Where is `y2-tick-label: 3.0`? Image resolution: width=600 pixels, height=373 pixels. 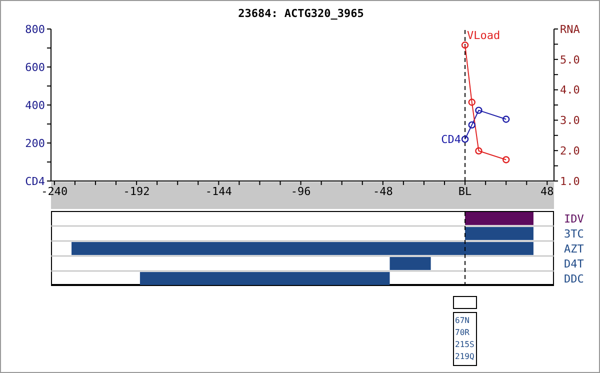
y2-tick-label: 3.0 is located at coordinates (570, 121).